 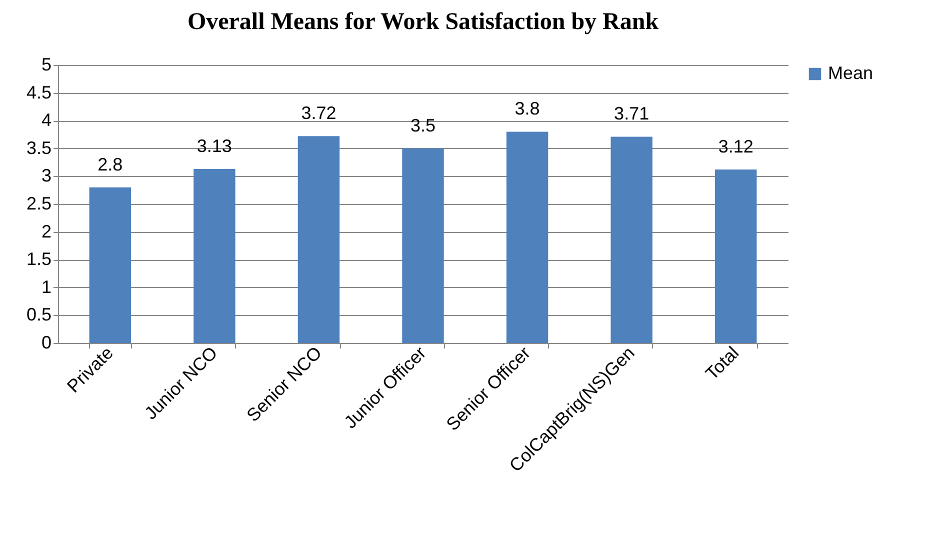 What do you see at coordinates (527, 108) in the screenshot?
I see `data-label: 3.8` at bounding box center [527, 108].